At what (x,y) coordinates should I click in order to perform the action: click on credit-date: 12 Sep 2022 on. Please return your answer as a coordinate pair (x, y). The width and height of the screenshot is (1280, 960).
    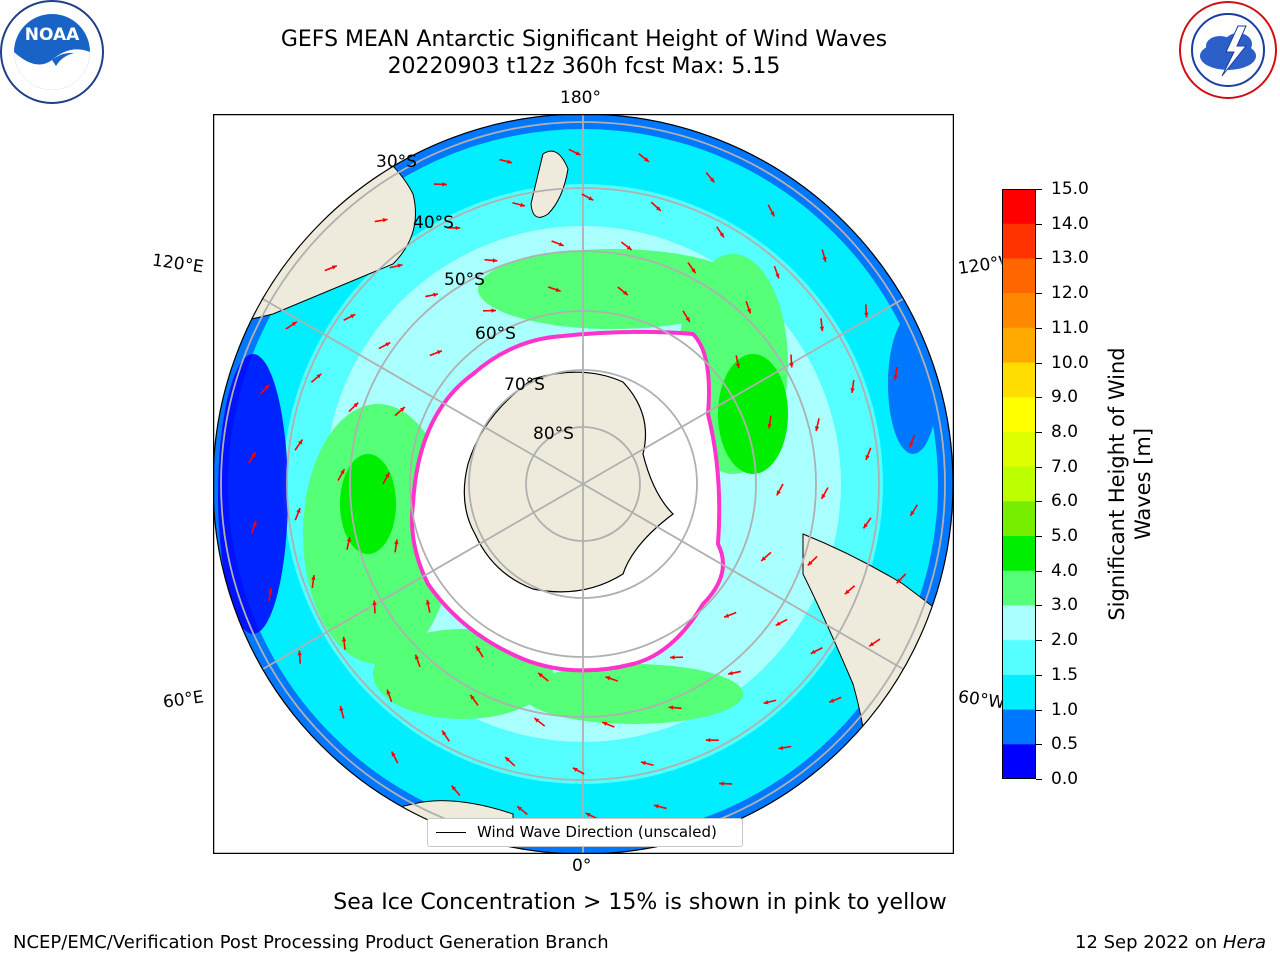
    Looking at the image, I should click on (1149, 942).